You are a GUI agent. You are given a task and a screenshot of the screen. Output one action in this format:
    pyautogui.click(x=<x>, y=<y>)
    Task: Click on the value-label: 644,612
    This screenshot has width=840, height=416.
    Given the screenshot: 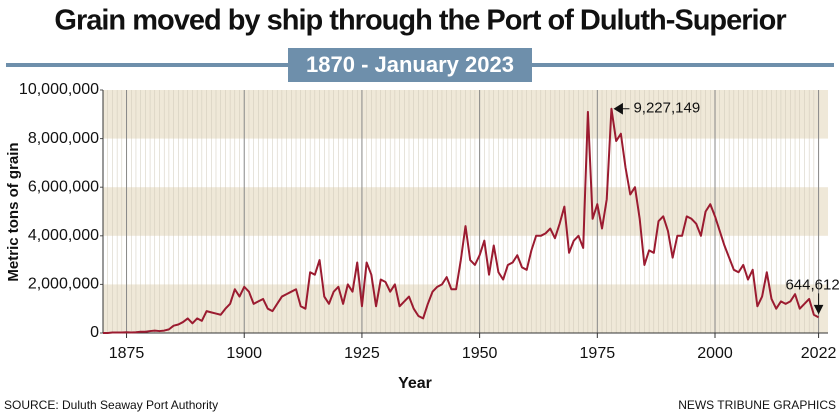 What is the action you would take?
    pyautogui.click(x=812, y=284)
    